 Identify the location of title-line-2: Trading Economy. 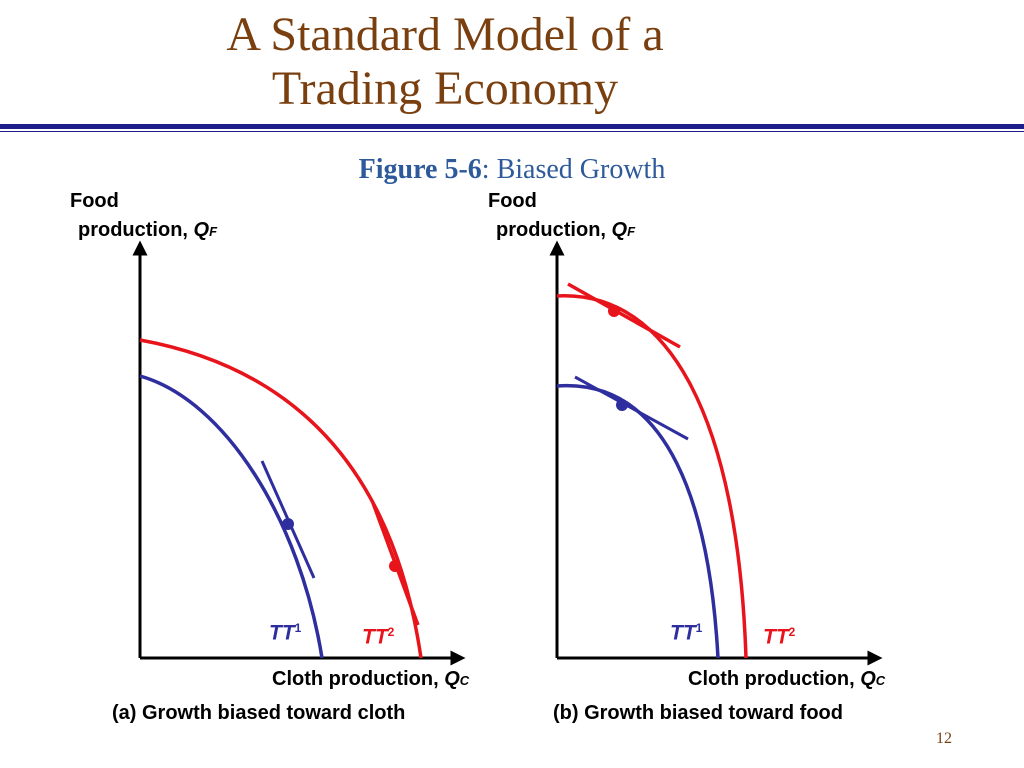
(445, 88).